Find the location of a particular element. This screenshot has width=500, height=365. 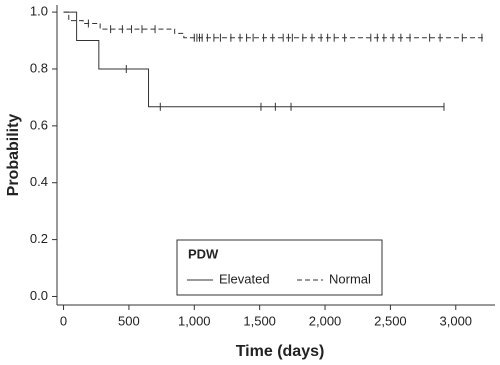

x-tick-label: 3,000 is located at coordinates (456, 320).